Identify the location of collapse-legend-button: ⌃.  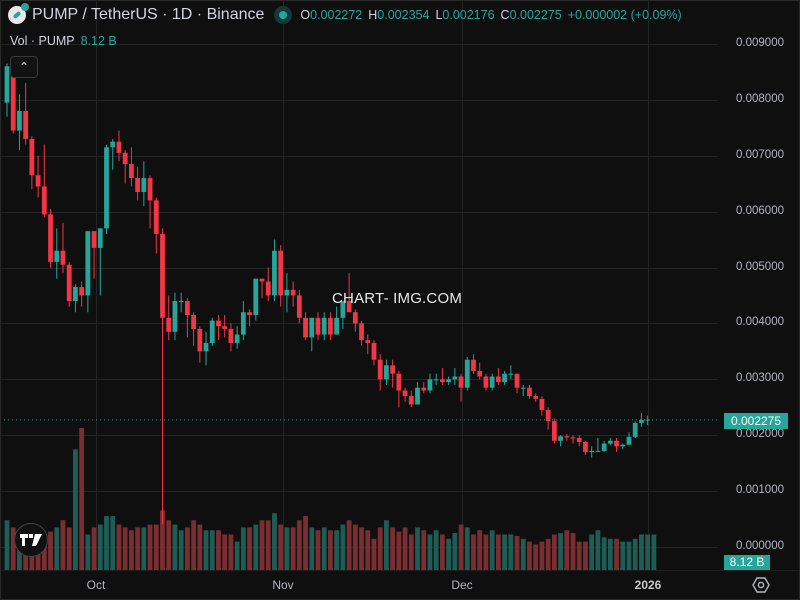
(24, 67).